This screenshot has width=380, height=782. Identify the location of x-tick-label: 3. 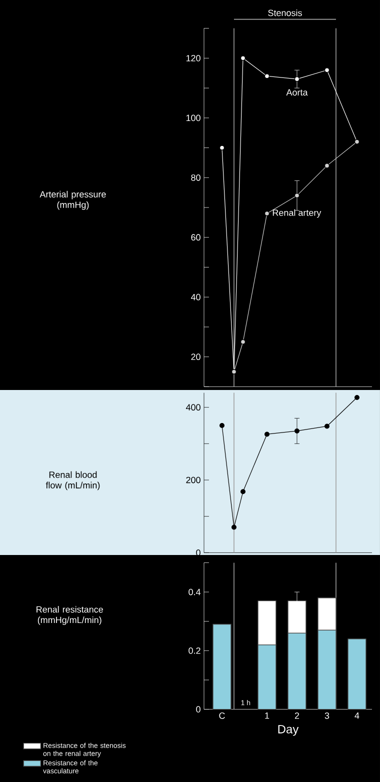
(327, 715).